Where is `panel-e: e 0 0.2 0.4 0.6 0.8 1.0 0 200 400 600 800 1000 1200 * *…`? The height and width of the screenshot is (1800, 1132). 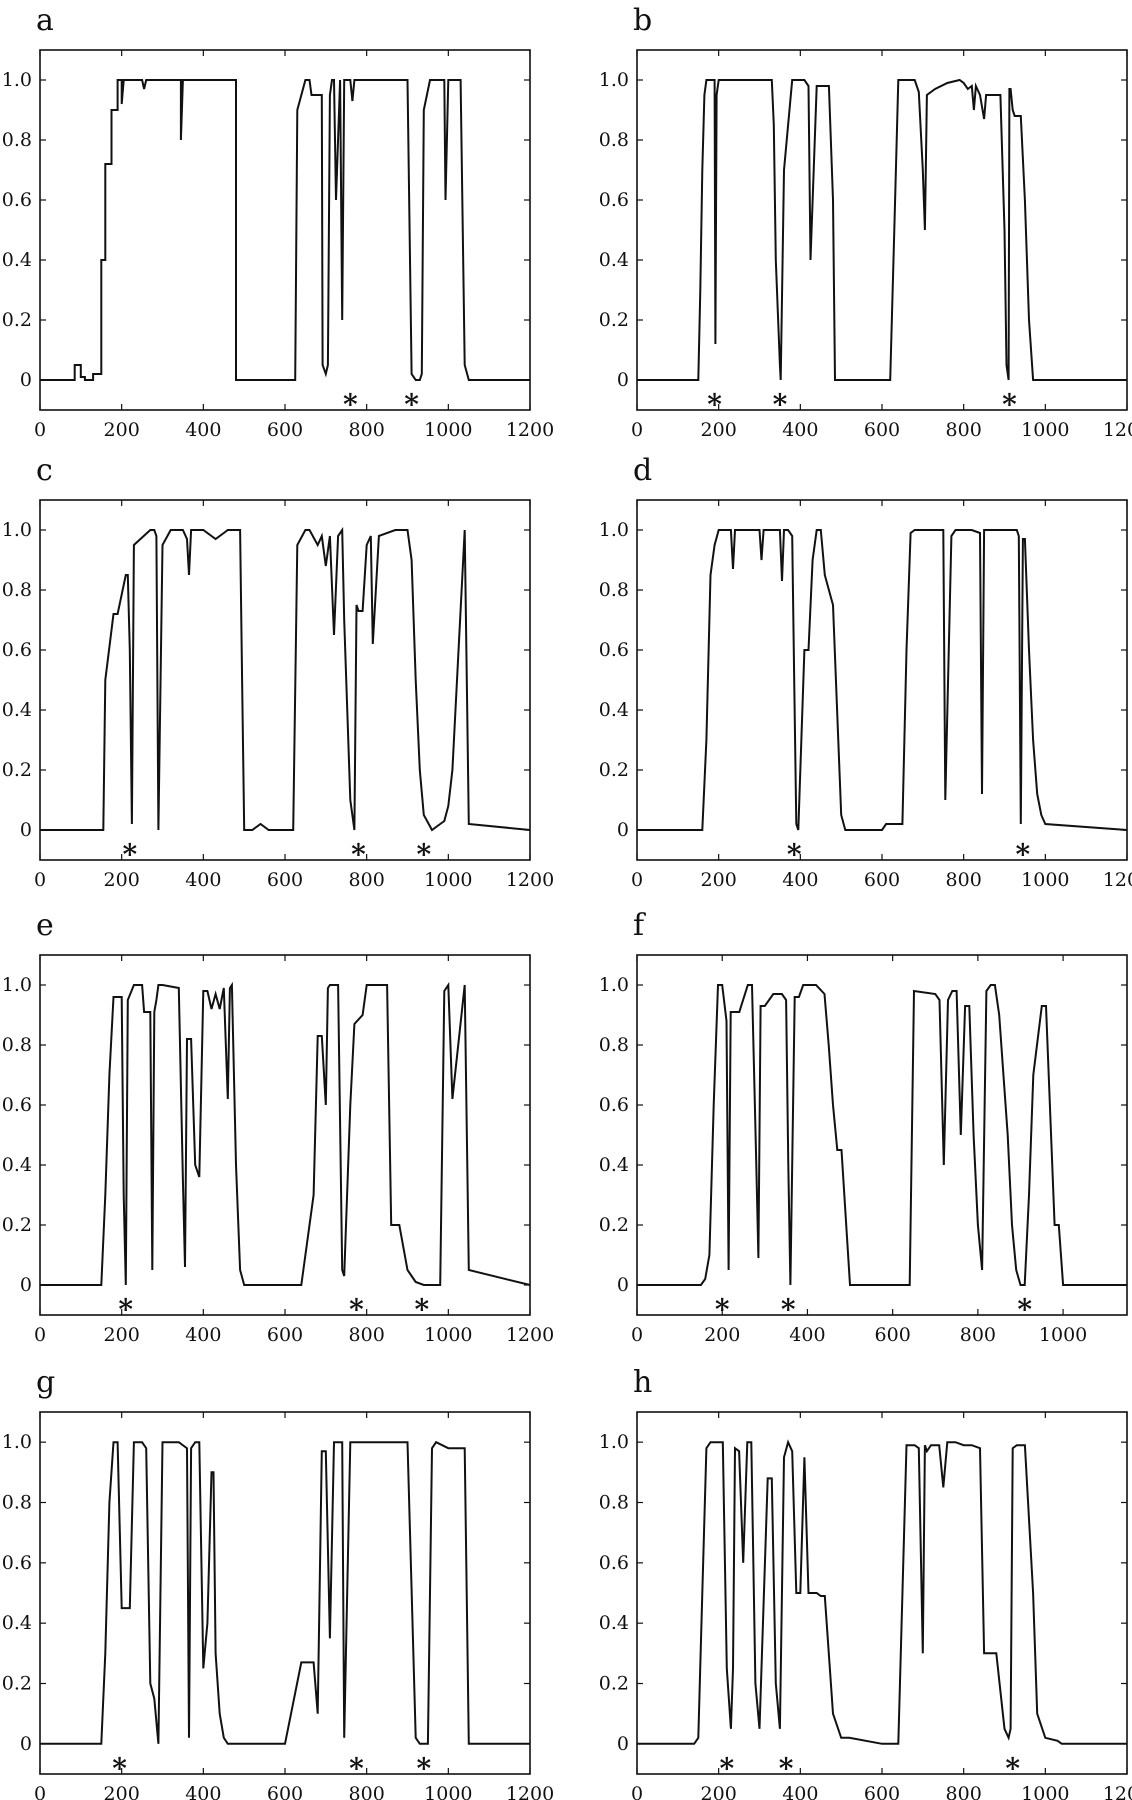
panel-e: e 0 0.2 0.4 0.6 0.8 1.0 0 200 400 600 800 1000 1200 * *… is located at coordinates (278, 1127).